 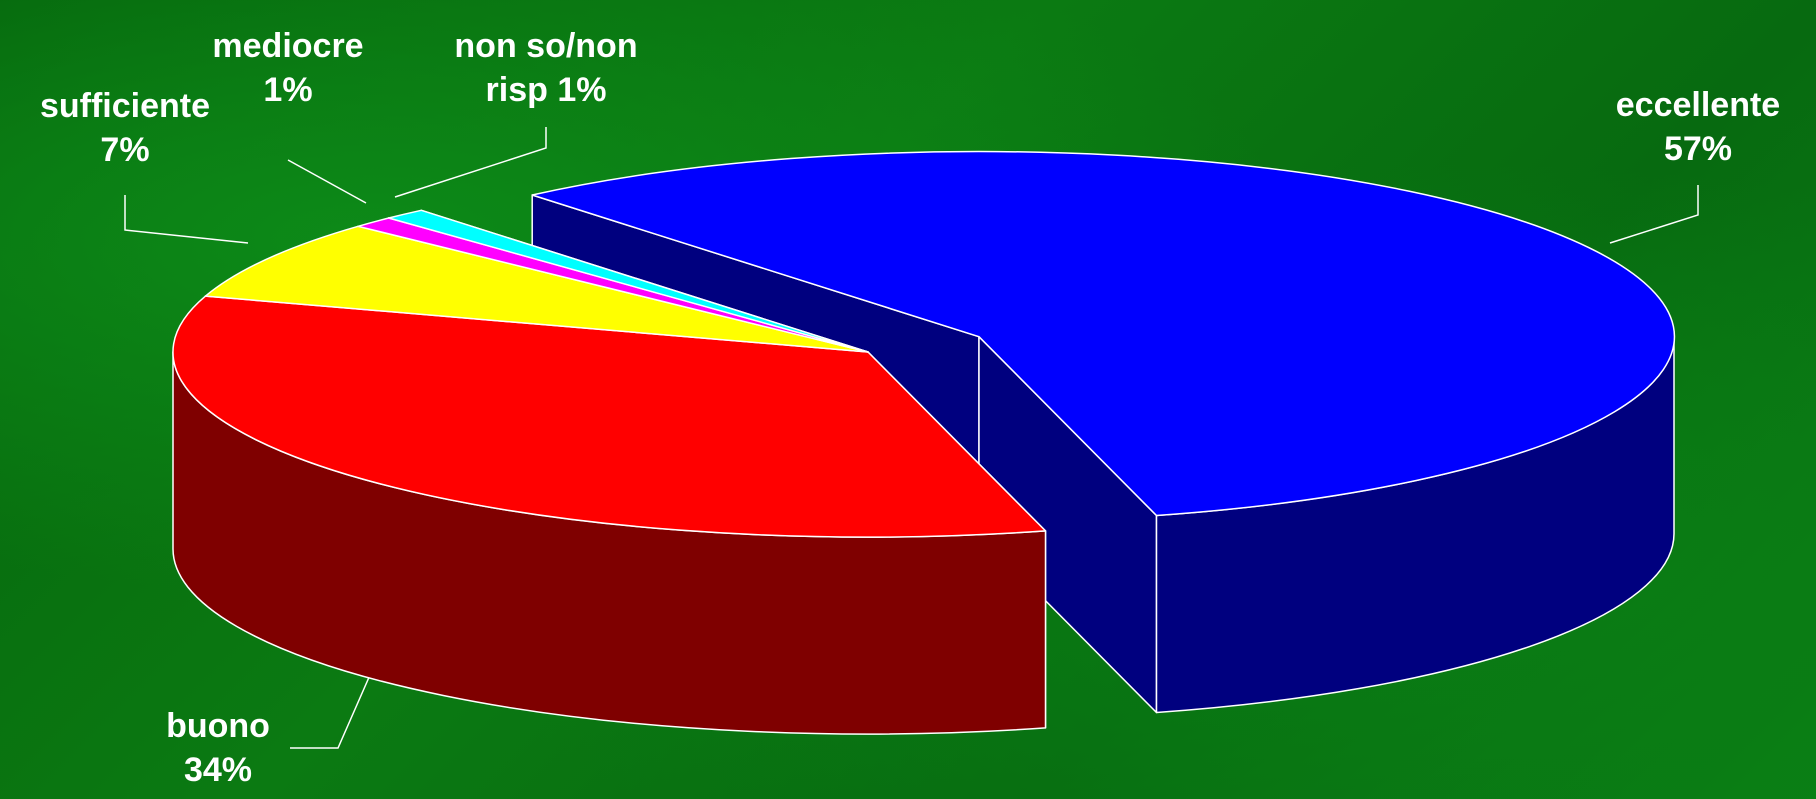 What do you see at coordinates (125, 106) in the screenshot?
I see `category-label: sufficiente` at bounding box center [125, 106].